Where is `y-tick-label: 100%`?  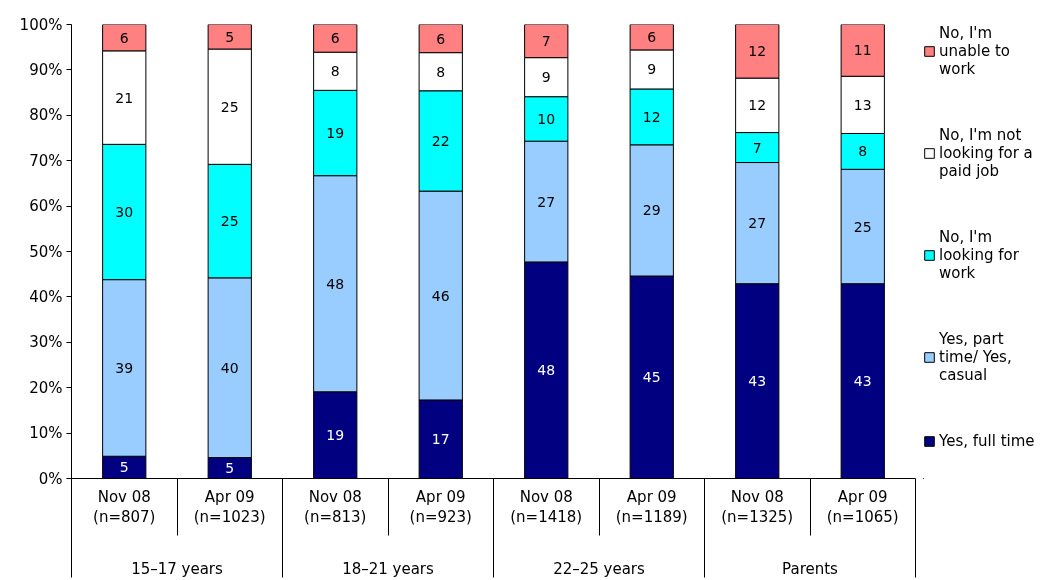
y-tick-label: 100% is located at coordinates (41, 24).